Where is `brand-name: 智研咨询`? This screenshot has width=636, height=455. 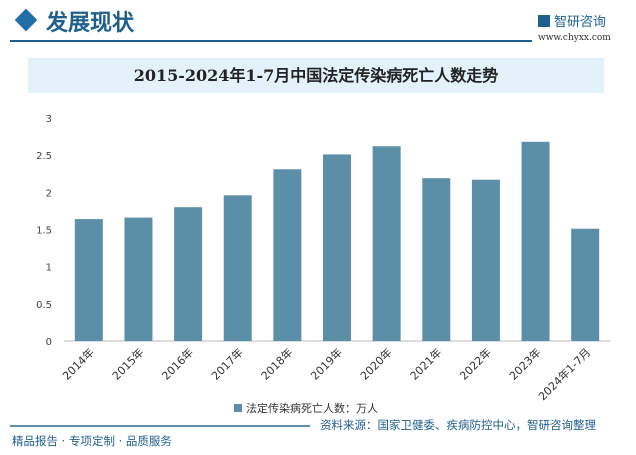
brand-name: 智研咨询 is located at coordinates (580, 22).